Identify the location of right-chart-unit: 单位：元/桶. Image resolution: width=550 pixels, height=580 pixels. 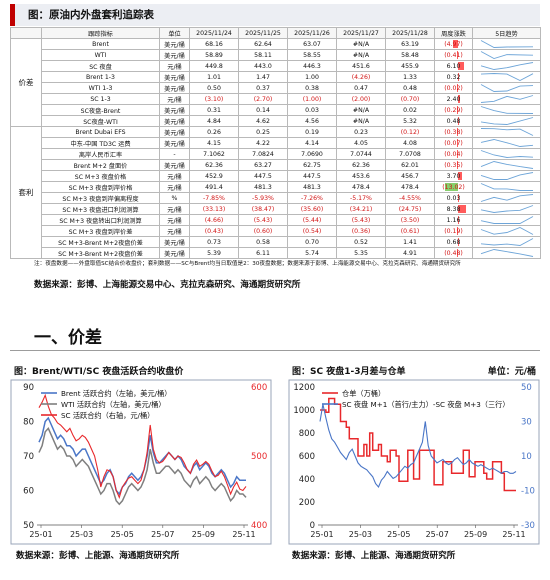
(511, 372).